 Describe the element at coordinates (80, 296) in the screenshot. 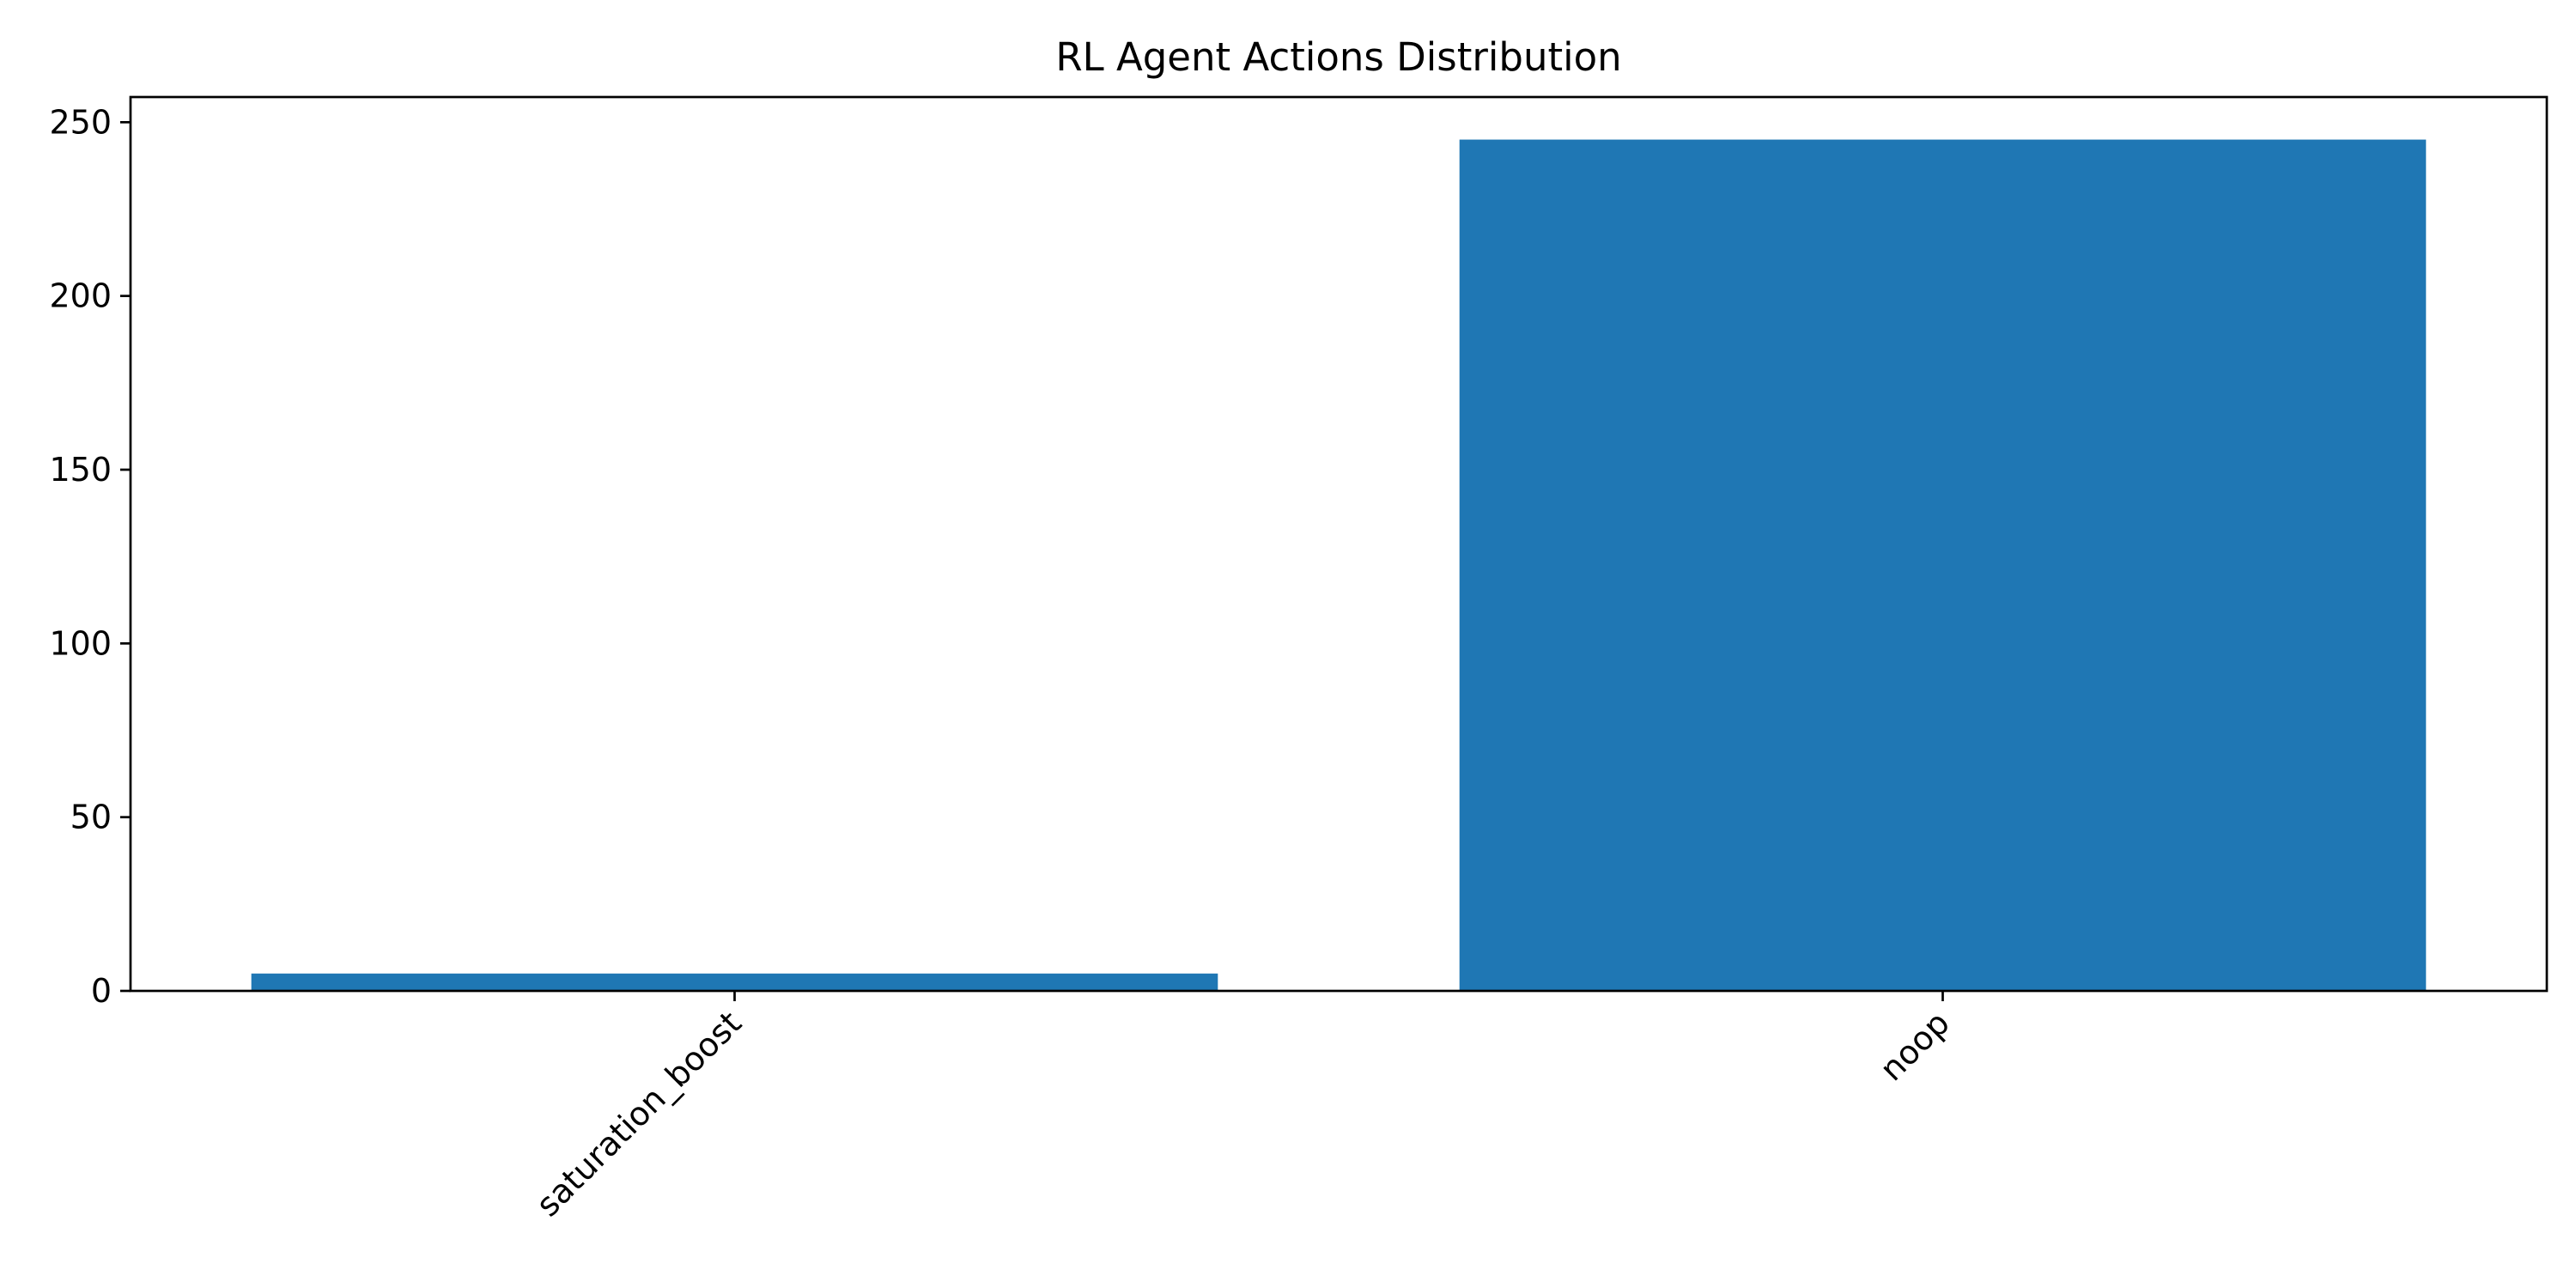

I see `y-tick-label: 200` at that location.